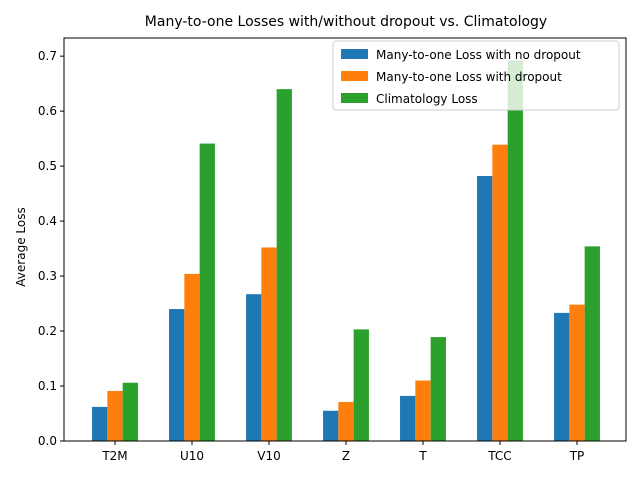 The image size is (640, 480). What do you see at coordinates (469, 77) in the screenshot?
I see `legend-label-2: Many-to-one Loss with dropout` at bounding box center [469, 77].